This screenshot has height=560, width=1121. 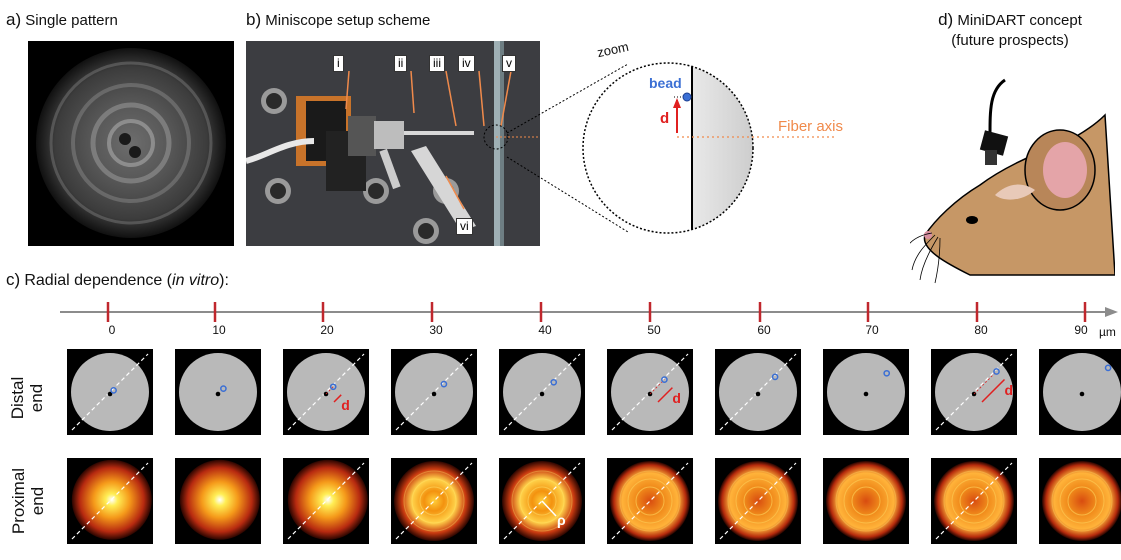 What do you see at coordinates (393, 143) in the screenshot?
I see `miniscope-photo: i ii iii iv v vi` at bounding box center [393, 143].